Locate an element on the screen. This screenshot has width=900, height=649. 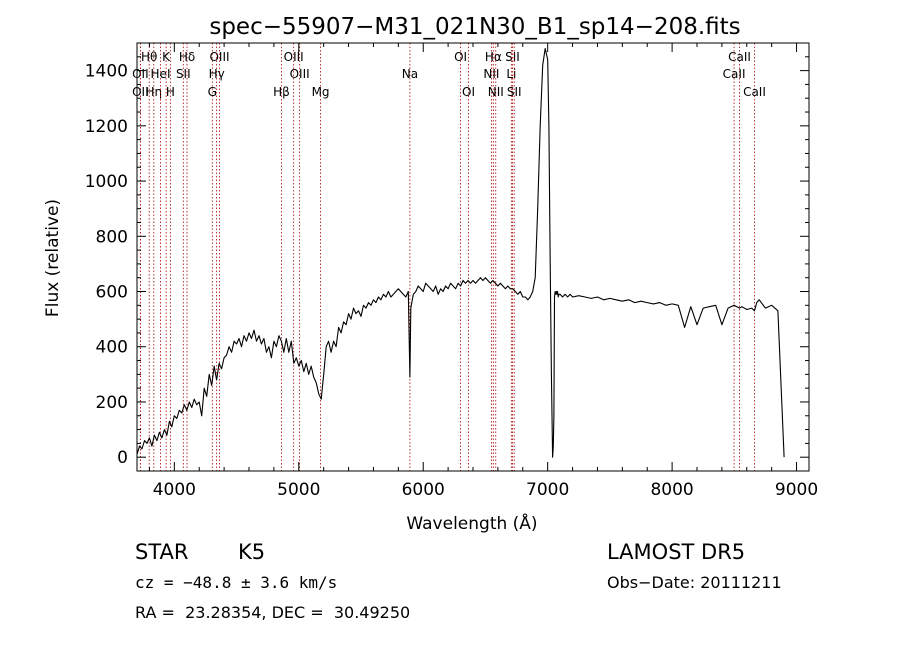
x-tick-label: 5000 is located at coordinates (298, 490).